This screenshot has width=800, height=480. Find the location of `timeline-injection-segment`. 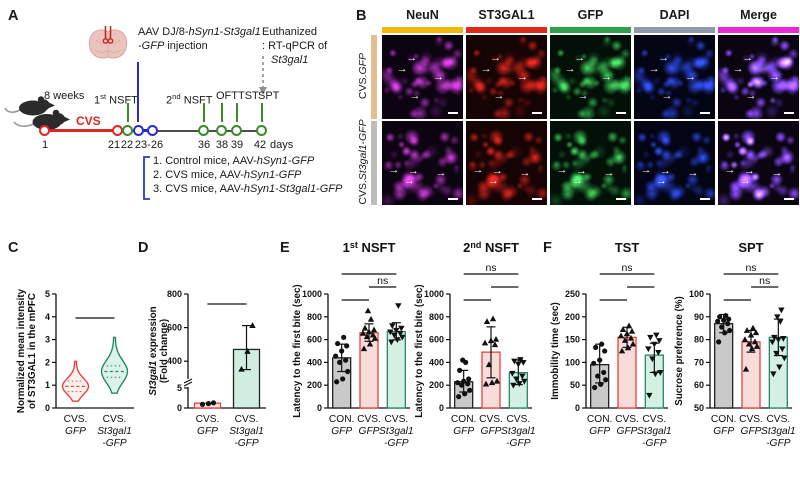

timeline-injection-segment is located at coordinates (146, 130).